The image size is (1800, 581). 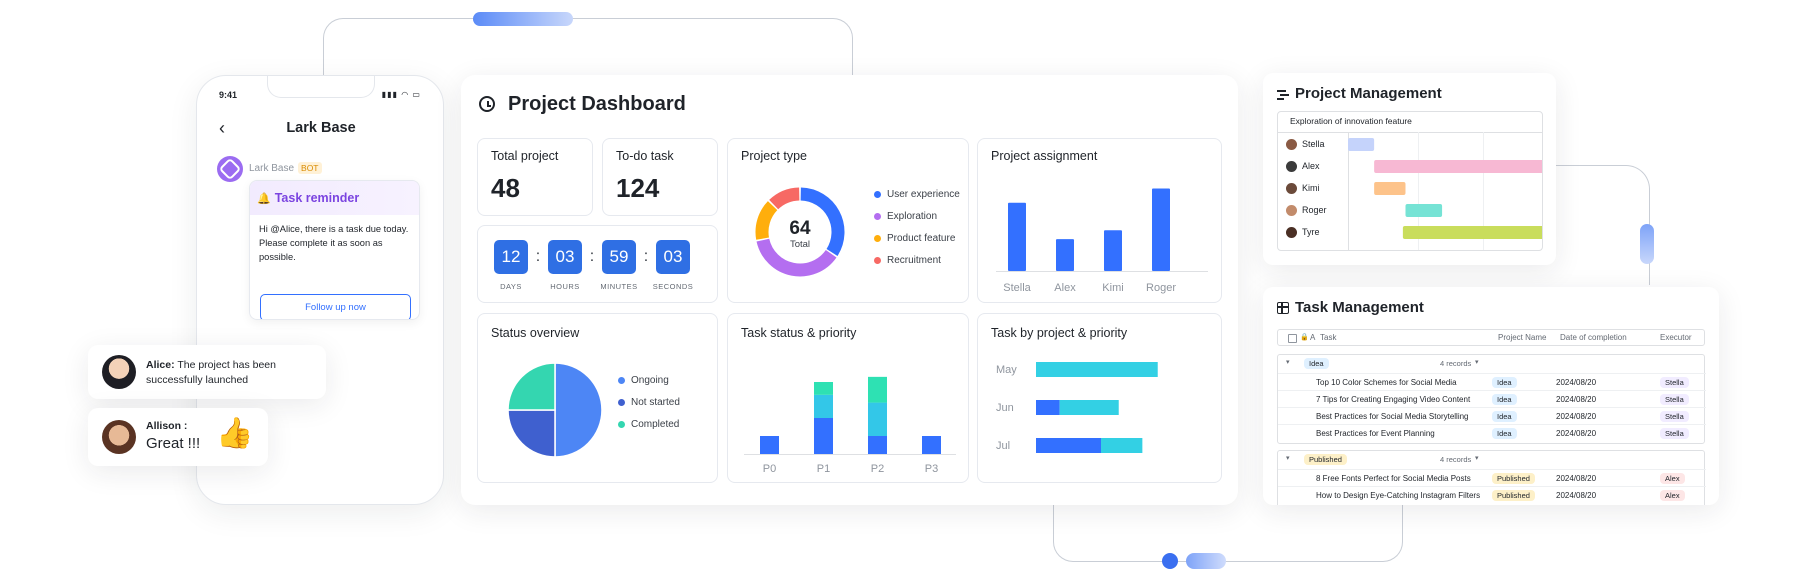 What do you see at coordinates (1445, 188) in the screenshot?
I see `gantt-bars` at bounding box center [1445, 188].